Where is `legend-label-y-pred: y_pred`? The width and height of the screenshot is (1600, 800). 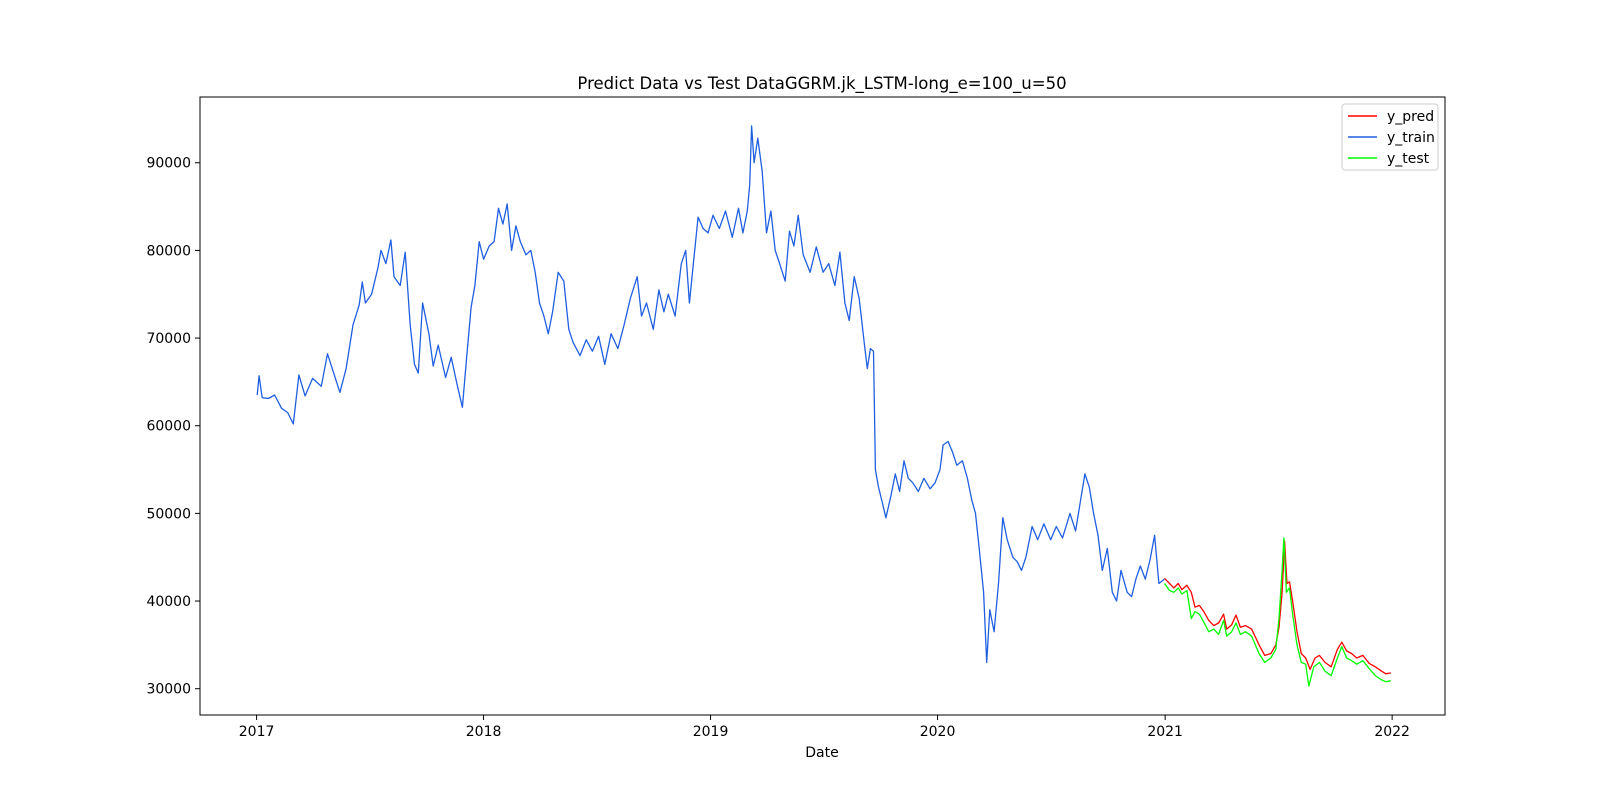 legend-label-y-pred: y_pred is located at coordinates (1410, 117).